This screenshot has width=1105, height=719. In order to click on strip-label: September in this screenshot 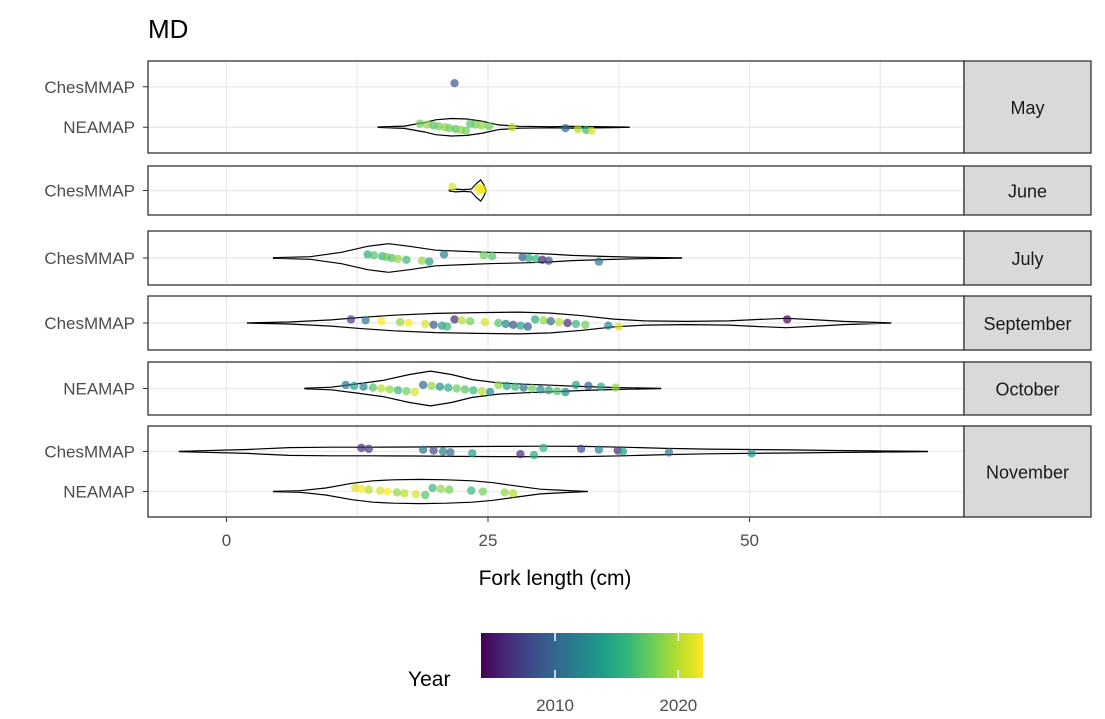, I will do `click(1027, 324)`.